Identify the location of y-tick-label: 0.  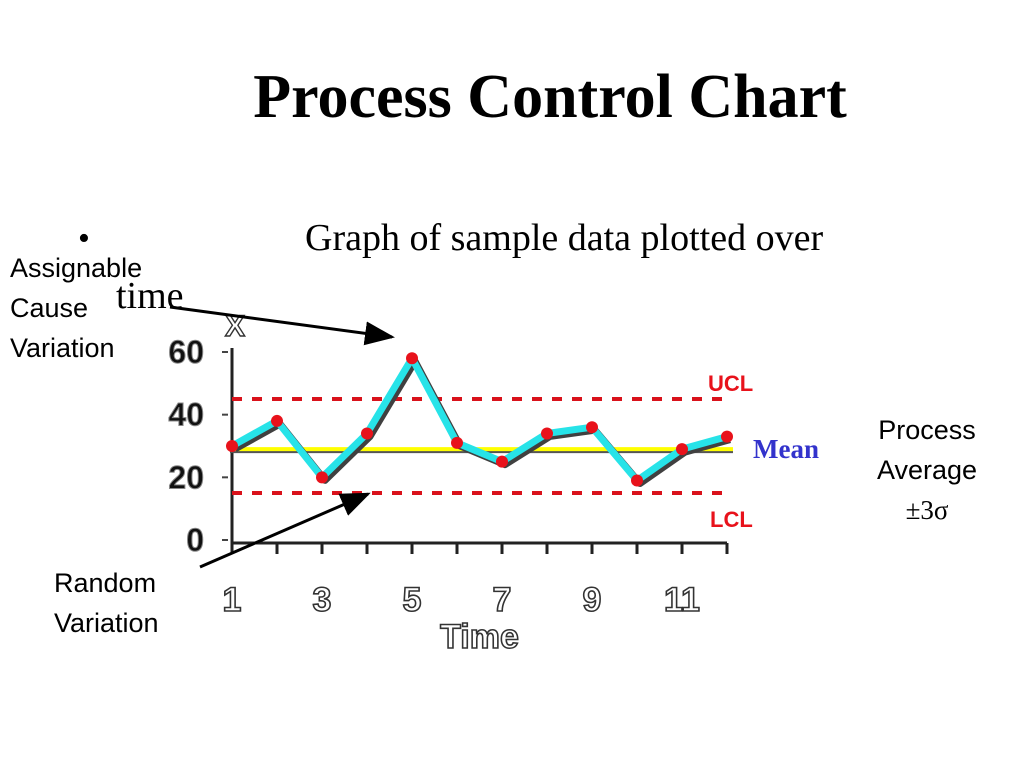
(195, 540).